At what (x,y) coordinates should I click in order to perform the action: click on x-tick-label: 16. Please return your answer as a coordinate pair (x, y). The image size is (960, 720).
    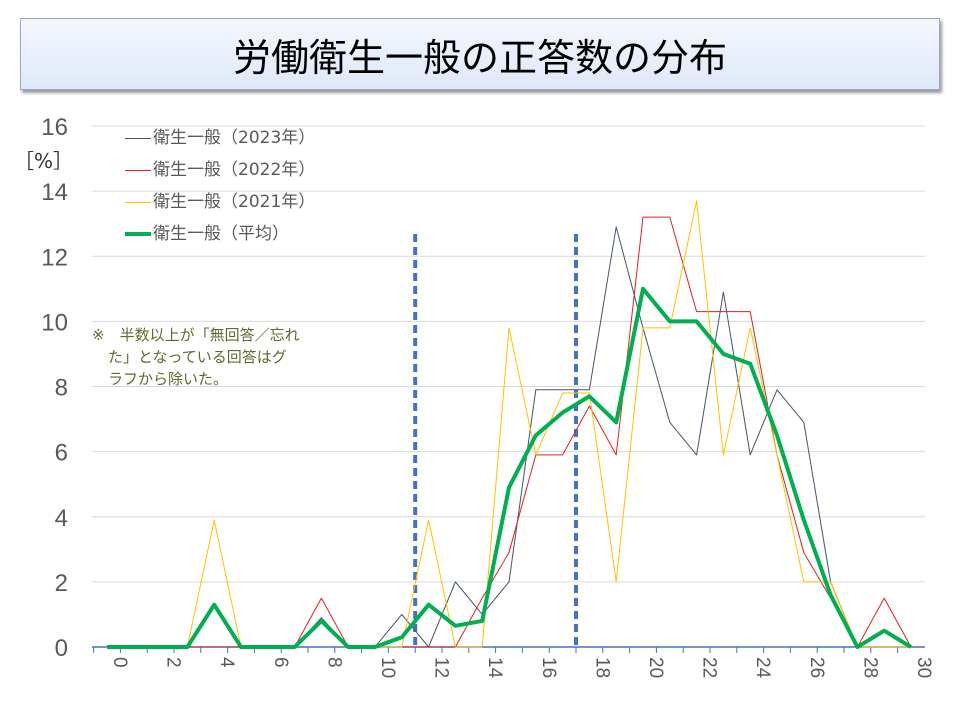
    Looking at the image, I should click on (548, 667).